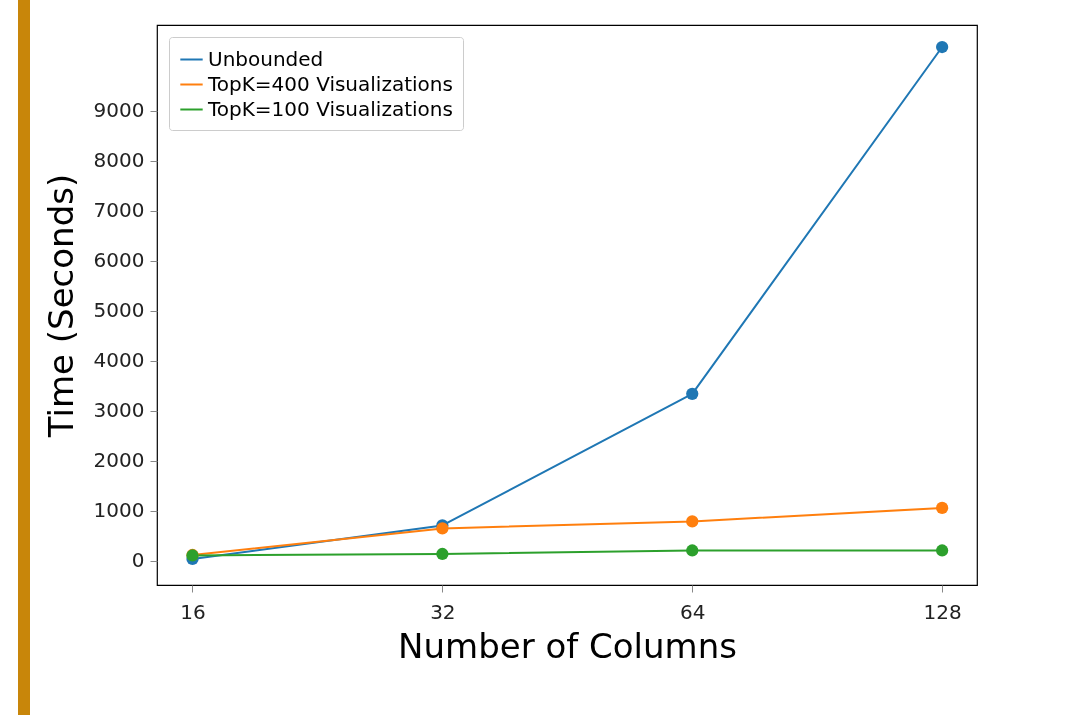 The image size is (1069, 715). Describe the element at coordinates (330, 83) in the screenshot. I see `legend-label: TopK=400 Visualizations` at that location.